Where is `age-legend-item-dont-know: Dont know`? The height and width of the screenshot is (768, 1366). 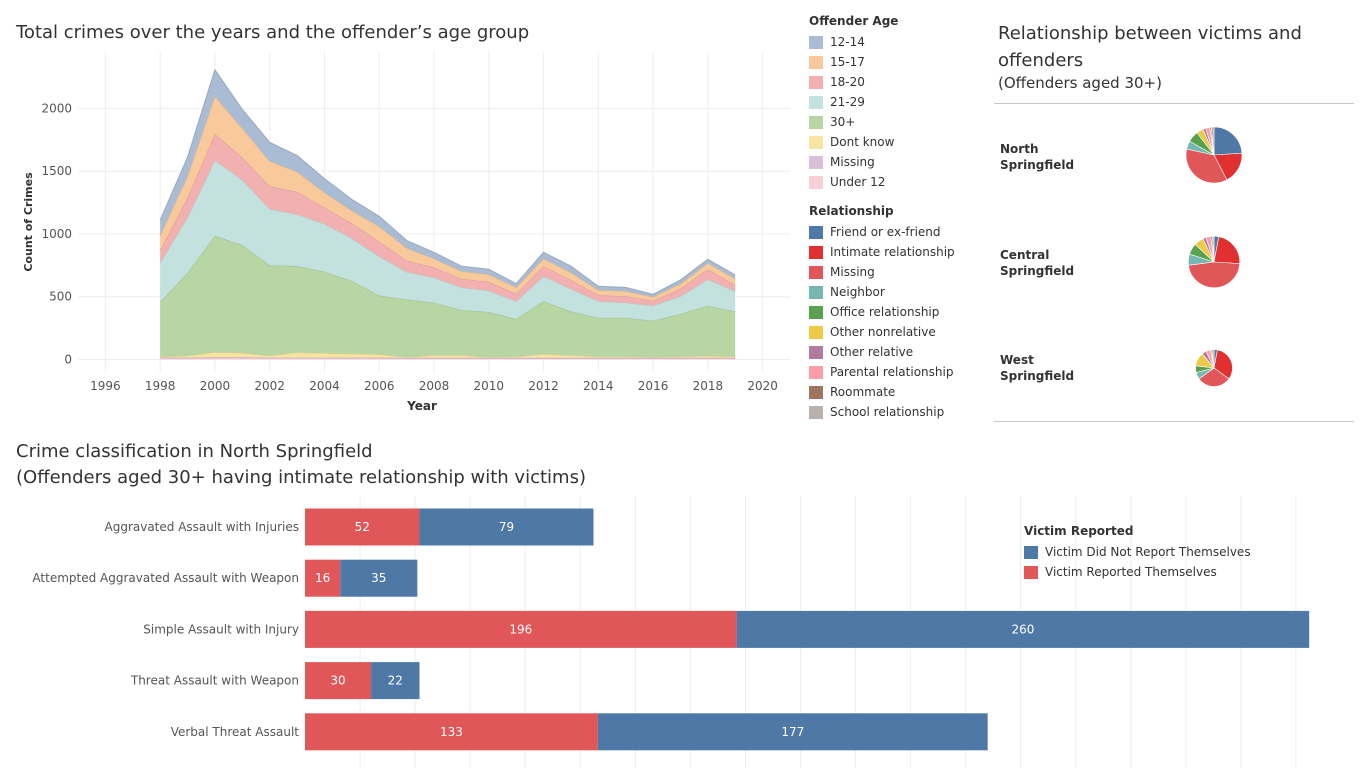 age-legend-item-dont-know: Dont know is located at coordinates (853, 142).